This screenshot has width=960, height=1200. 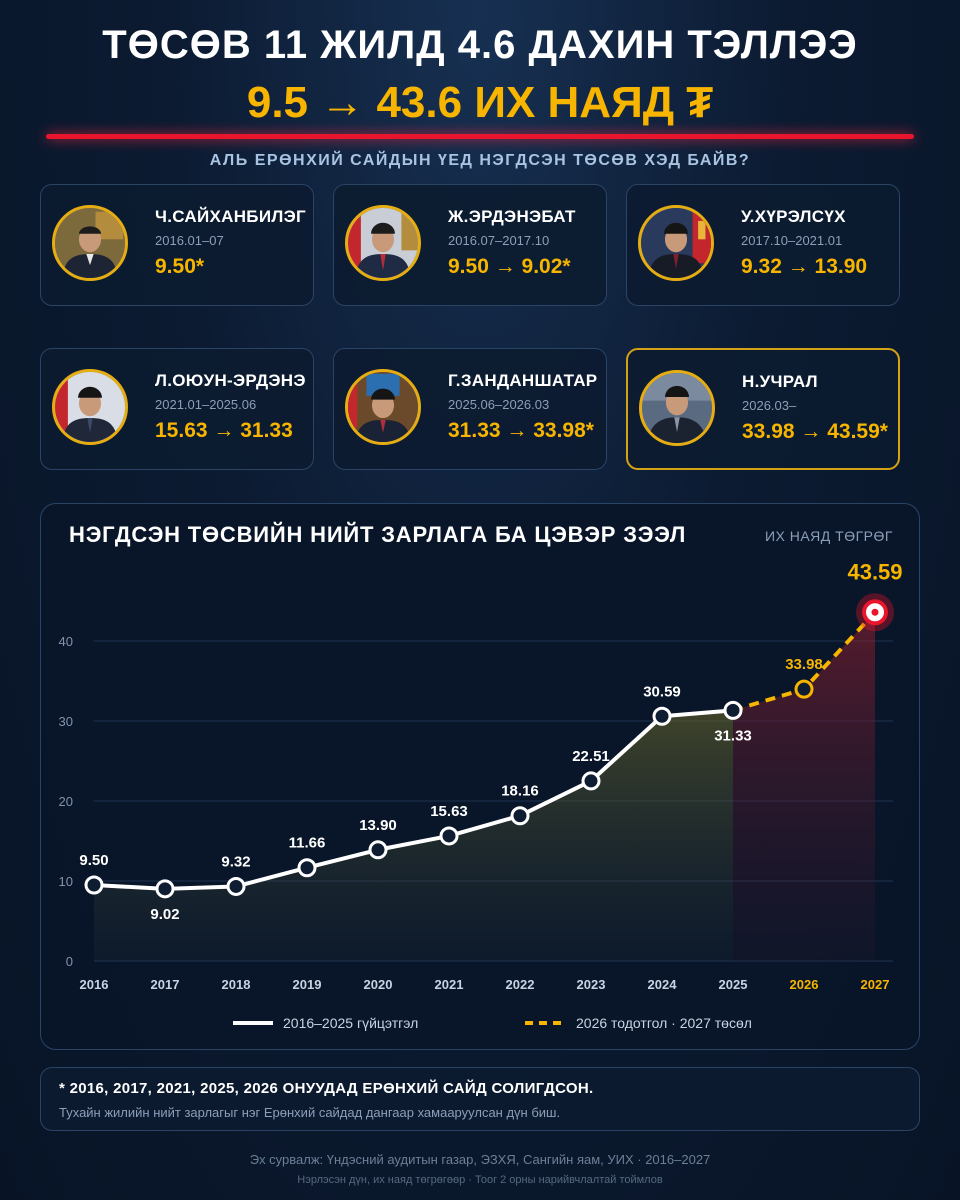 I want to click on x-tick-label: 2022, so click(x=520, y=984).